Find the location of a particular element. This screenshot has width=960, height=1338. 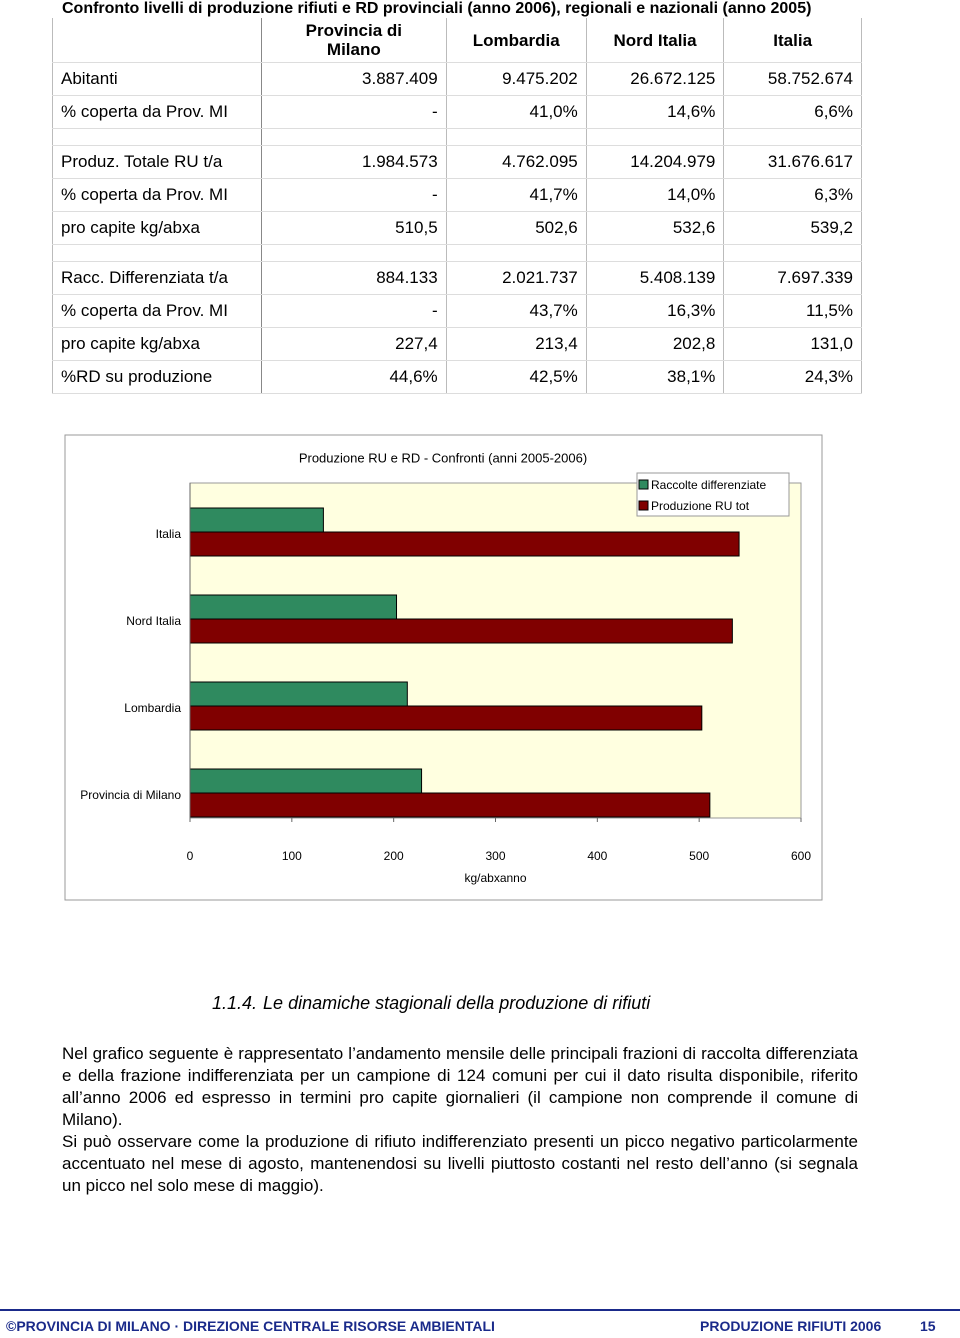

header-cell: Nord Italia is located at coordinates (655, 40).